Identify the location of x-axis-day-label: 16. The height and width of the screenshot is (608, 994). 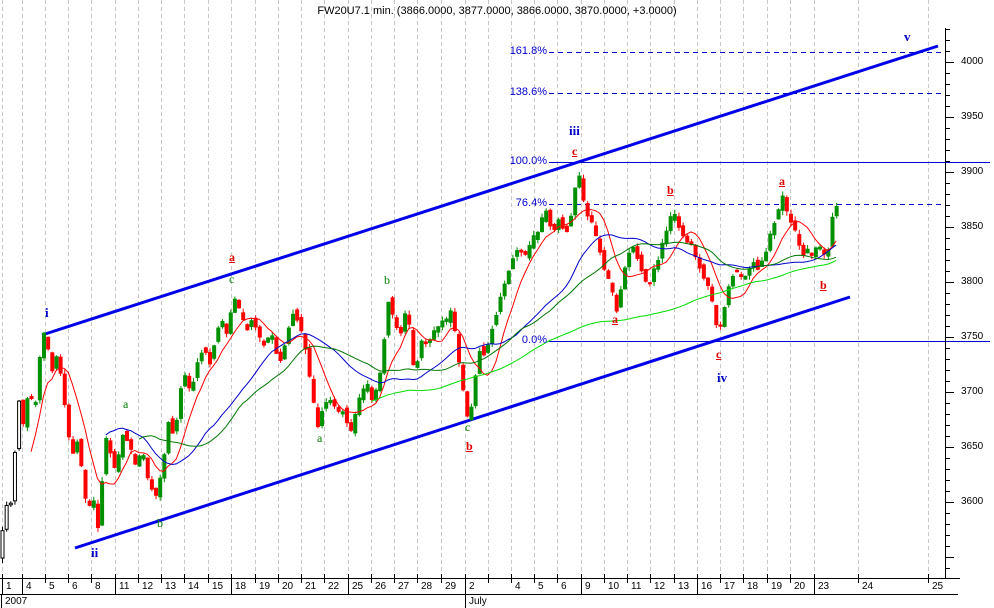
(707, 586).